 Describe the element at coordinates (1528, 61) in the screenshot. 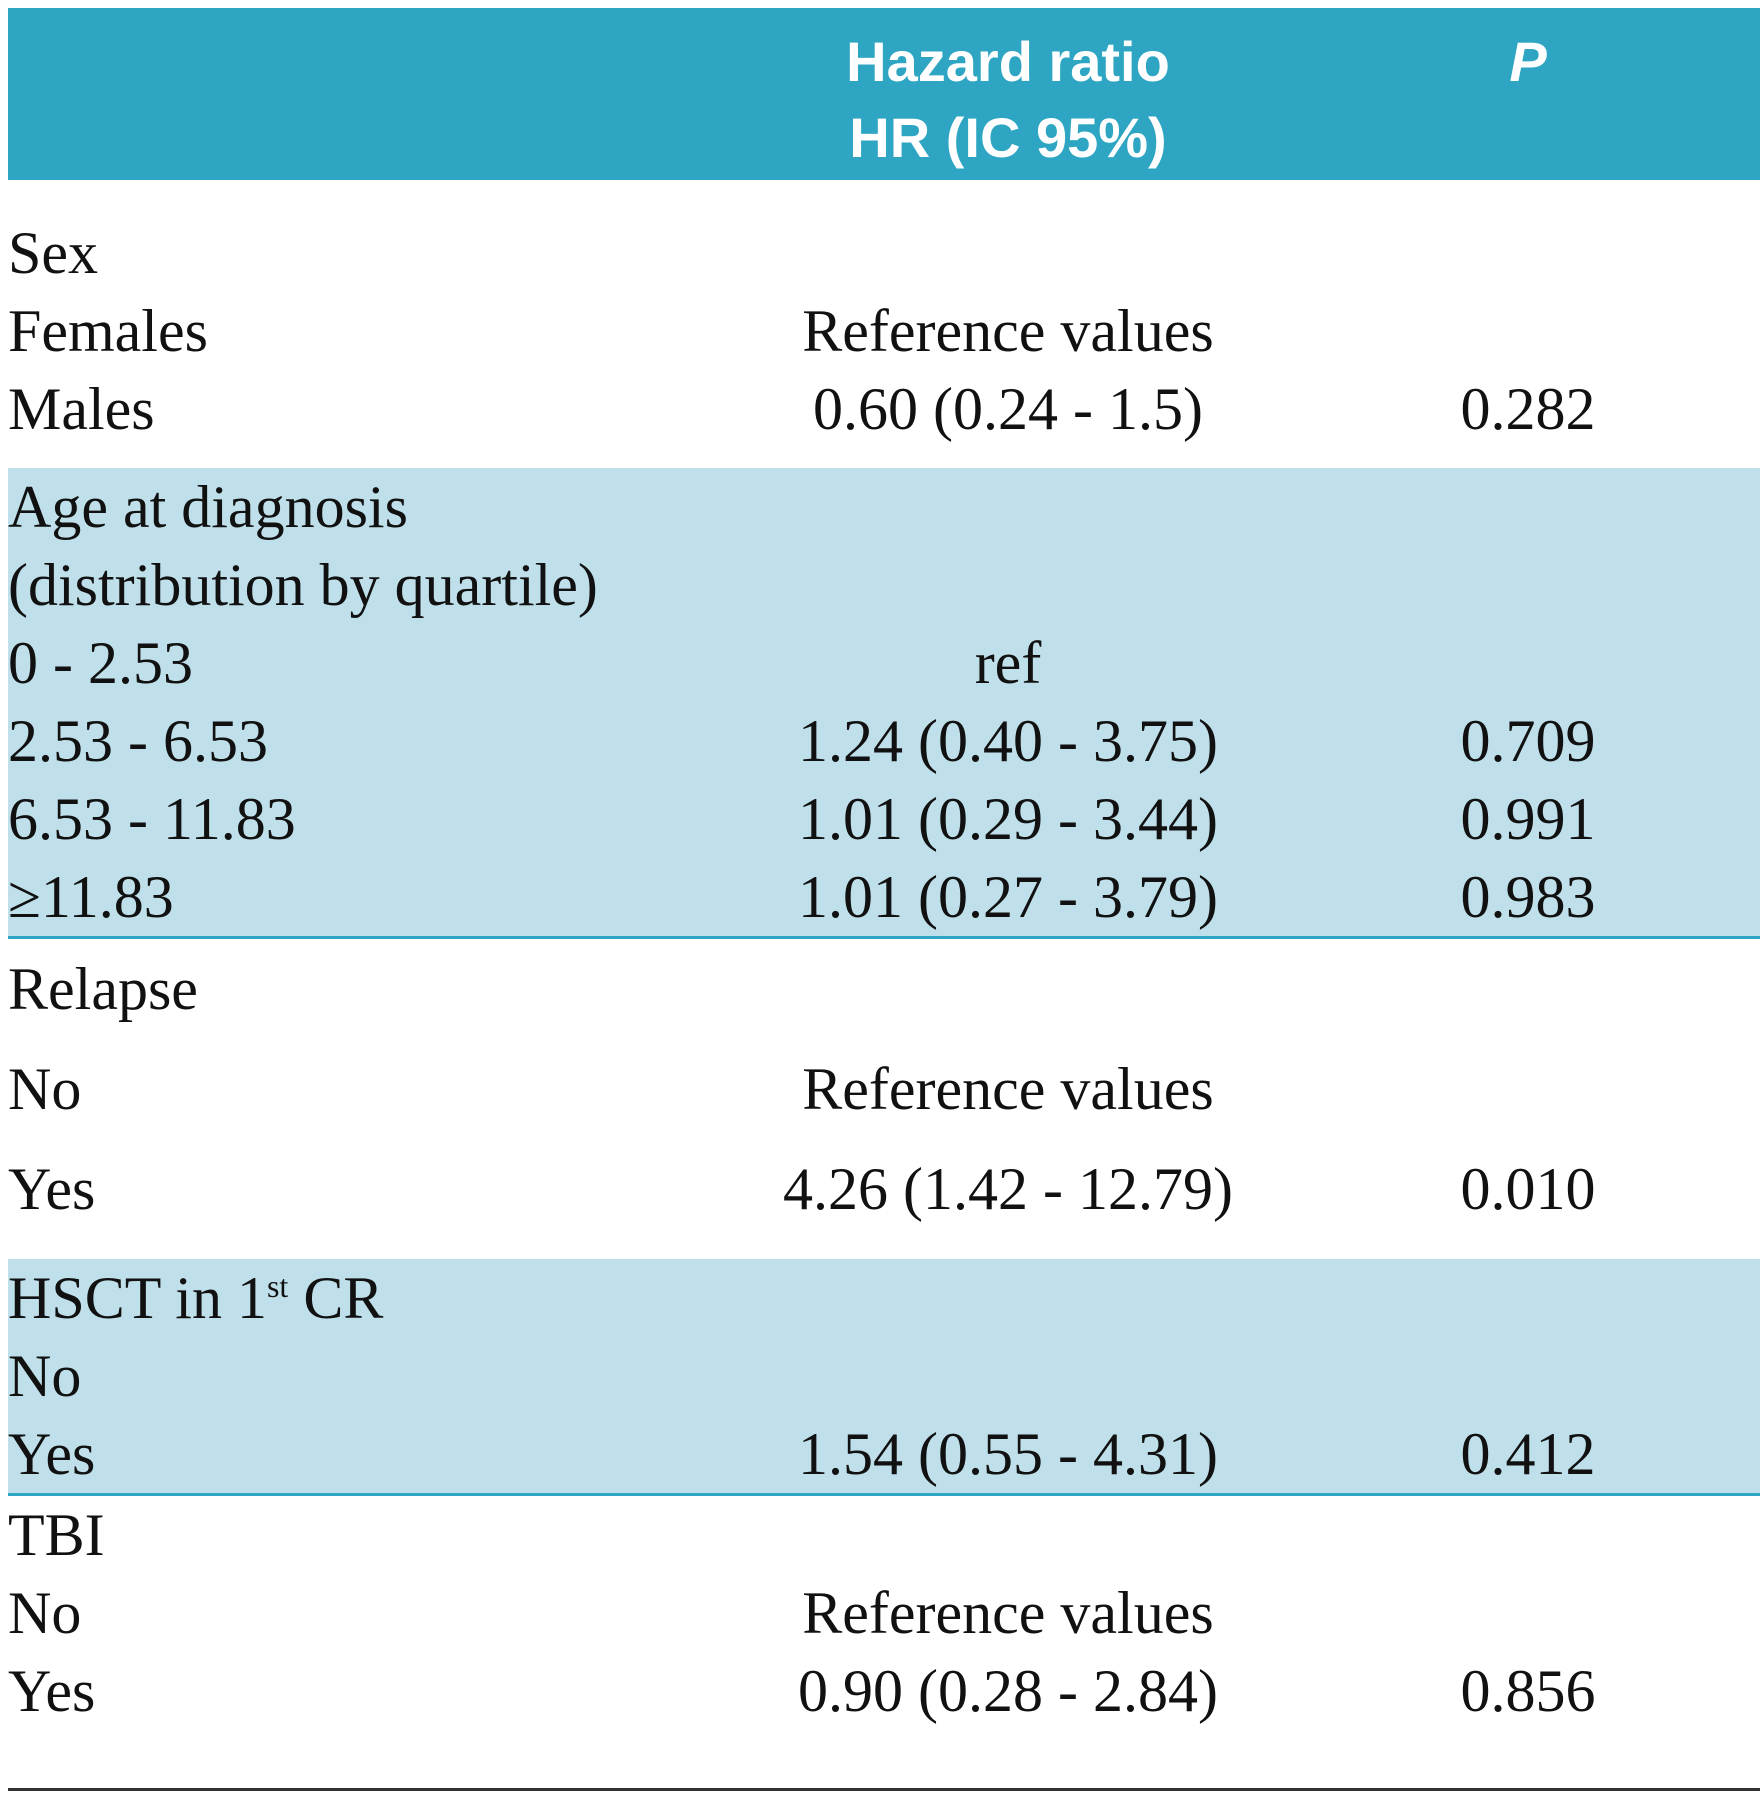

I see `header-p-value: P` at that location.